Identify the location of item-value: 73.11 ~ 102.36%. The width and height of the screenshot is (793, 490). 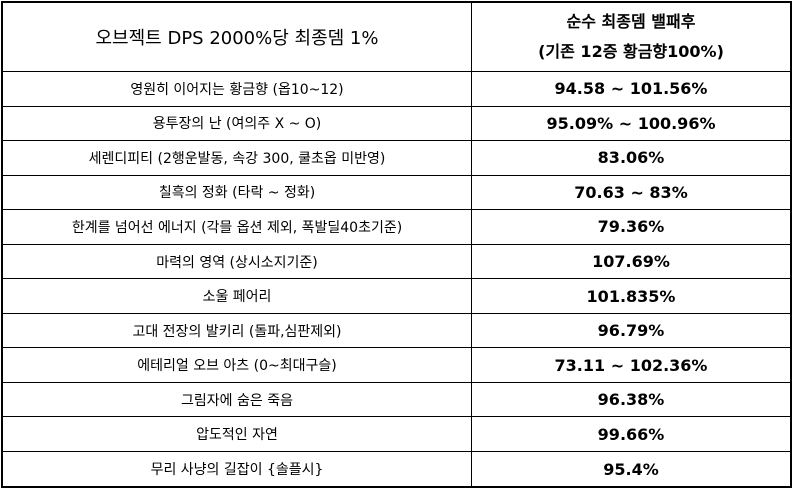
(631, 365).